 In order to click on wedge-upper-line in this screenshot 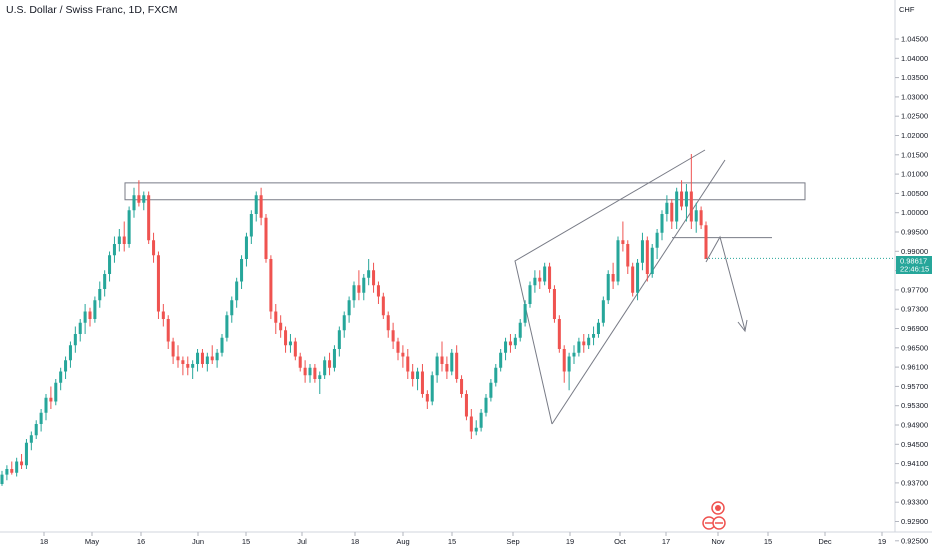, I will do `click(610, 287)`.